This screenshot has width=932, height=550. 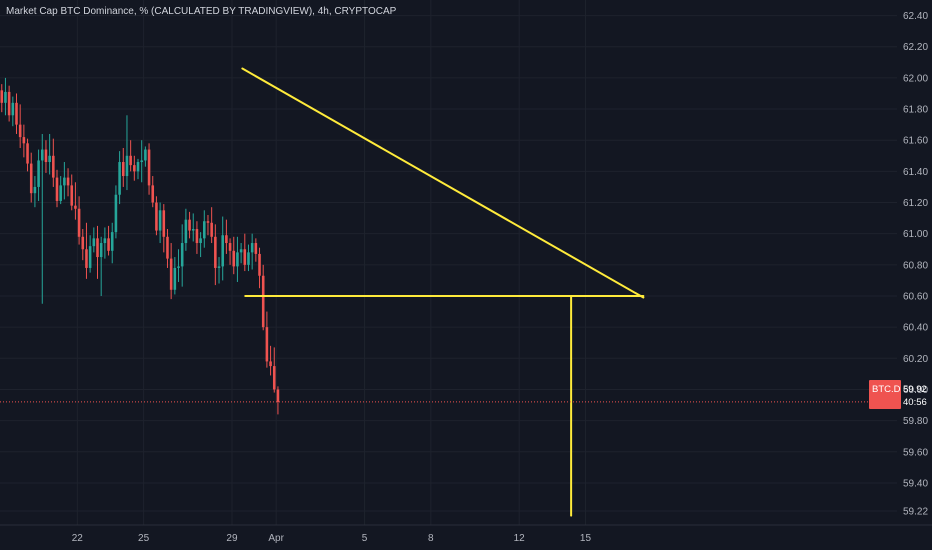 I want to click on y-tick-label: 59.22, so click(x=915, y=511).